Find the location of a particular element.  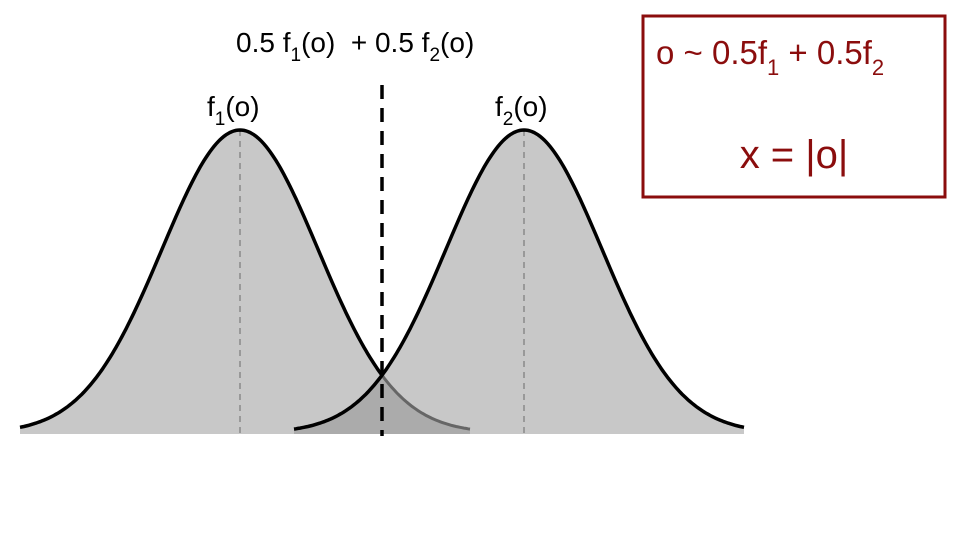

text-part: (o) + 0.5 f is located at coordinates (365, 42).